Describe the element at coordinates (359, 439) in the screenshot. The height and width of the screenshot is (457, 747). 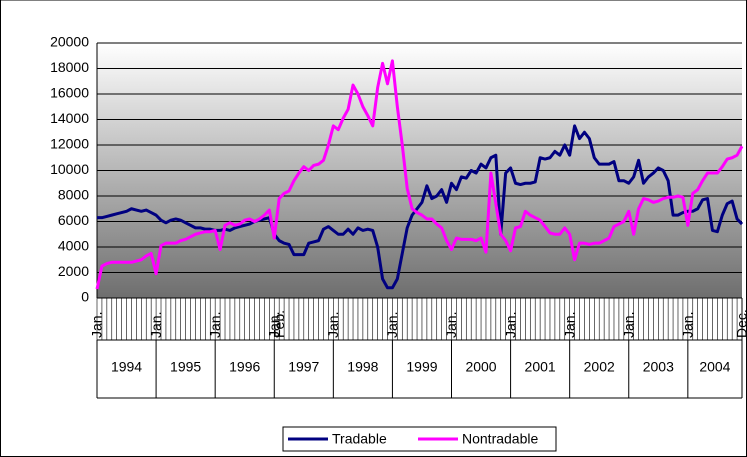
I see `legend-label: Tradable` at that location.